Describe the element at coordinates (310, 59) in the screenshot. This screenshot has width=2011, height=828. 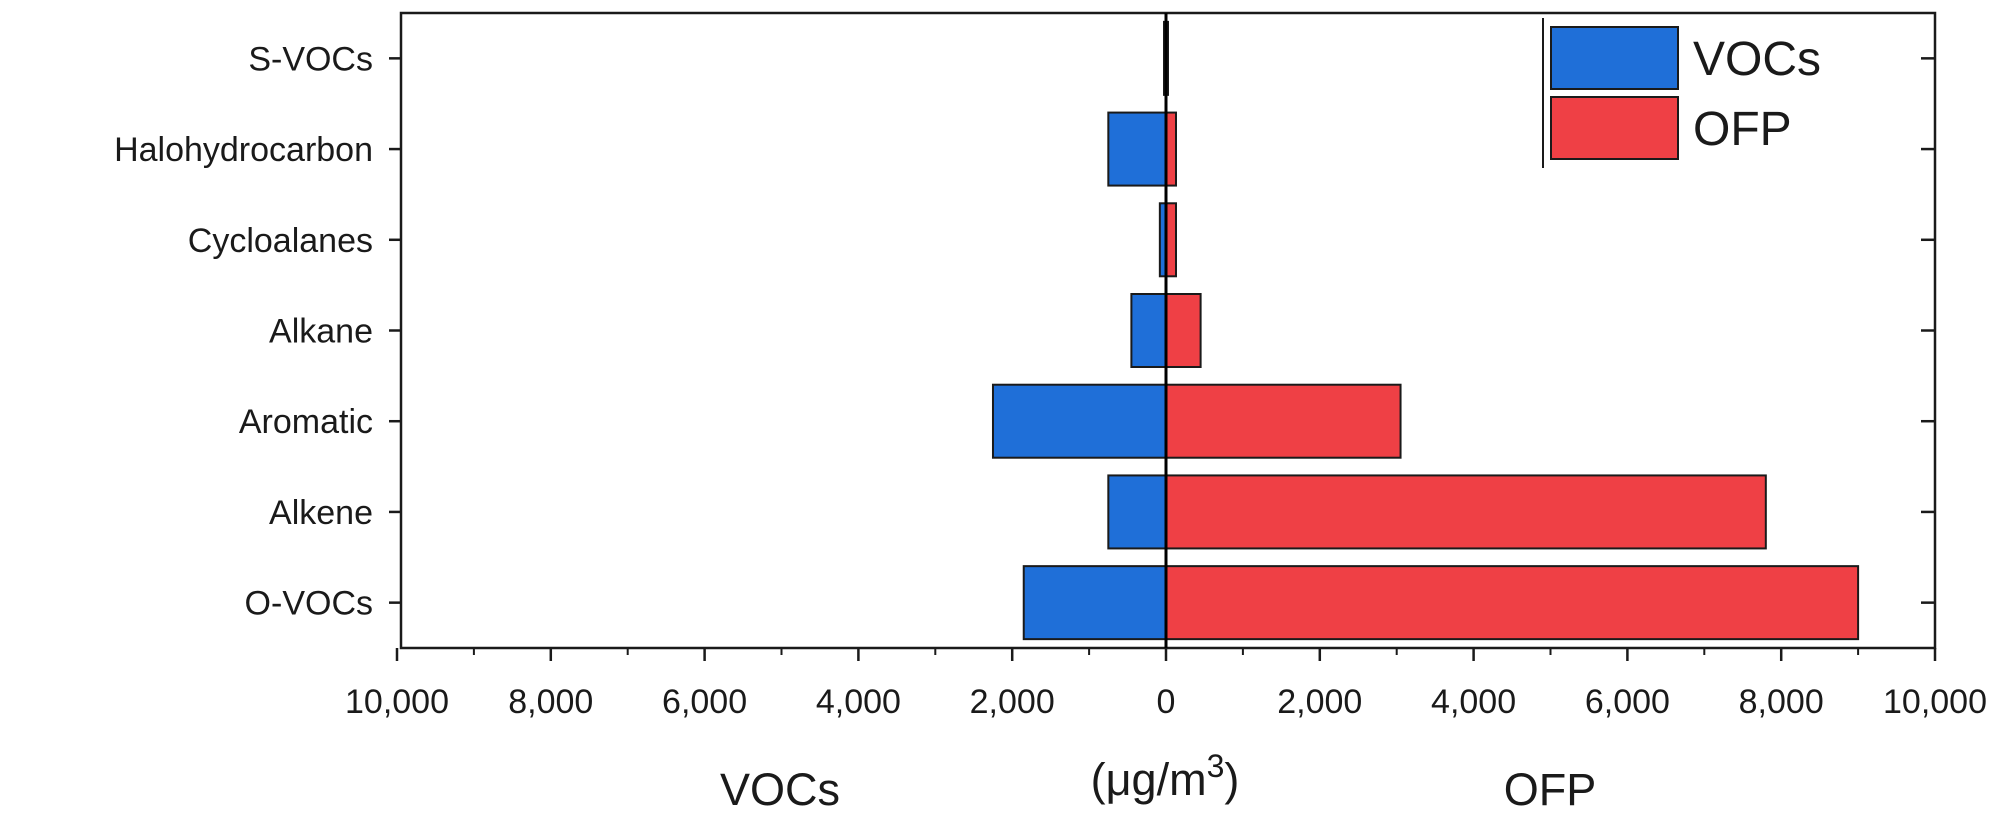
I see `y-tick-label-s-vocs: S-VOCs` at that location.